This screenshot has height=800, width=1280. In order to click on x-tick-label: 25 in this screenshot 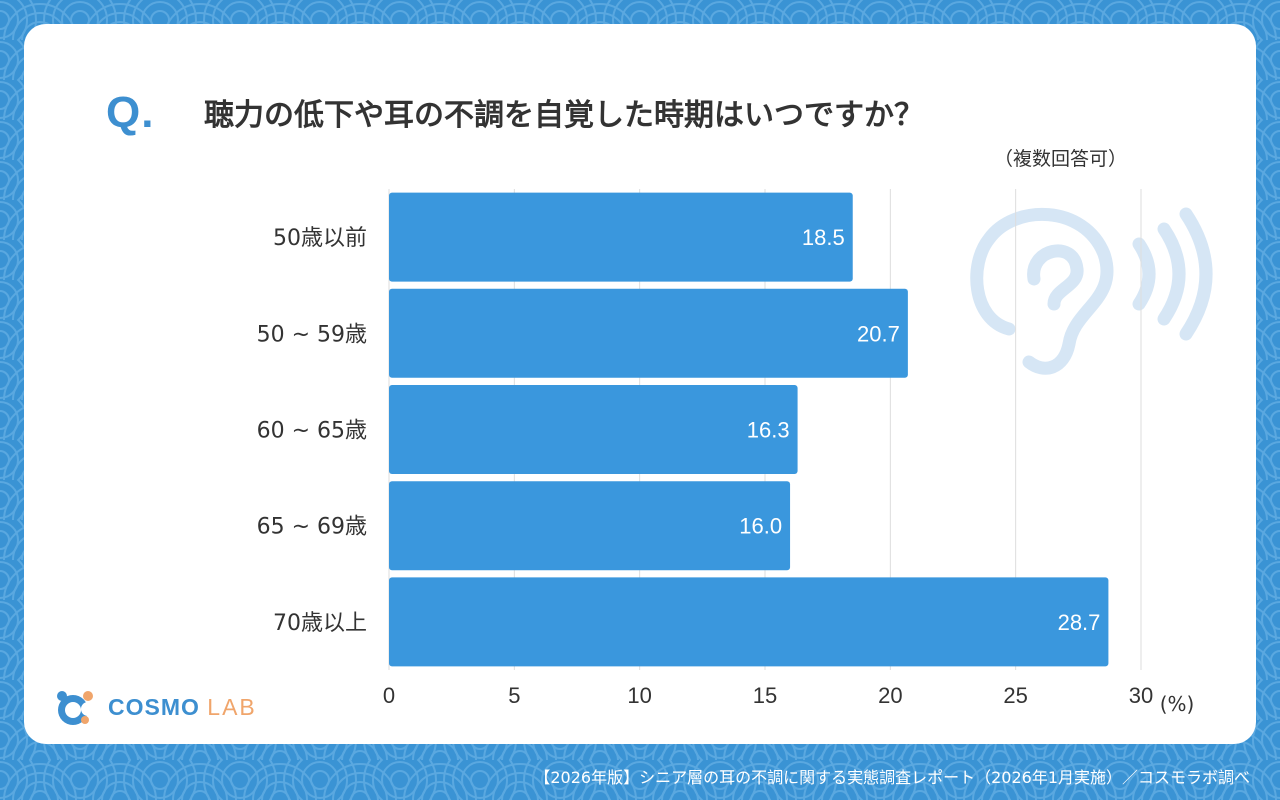, I will do `click(1015, 695)`.